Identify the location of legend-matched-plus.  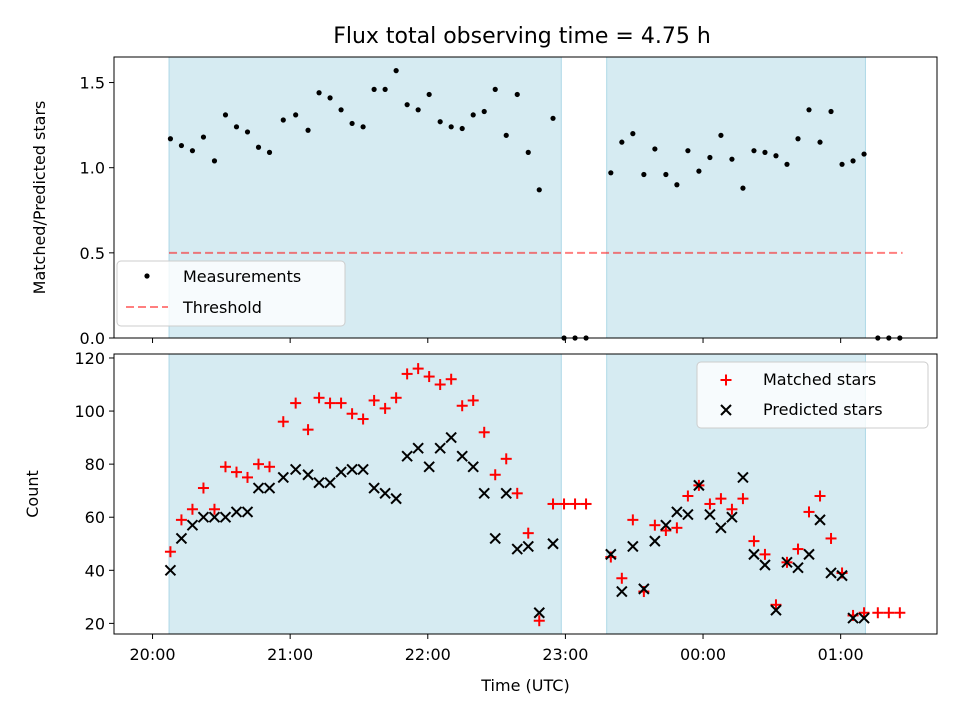
(726, 380).